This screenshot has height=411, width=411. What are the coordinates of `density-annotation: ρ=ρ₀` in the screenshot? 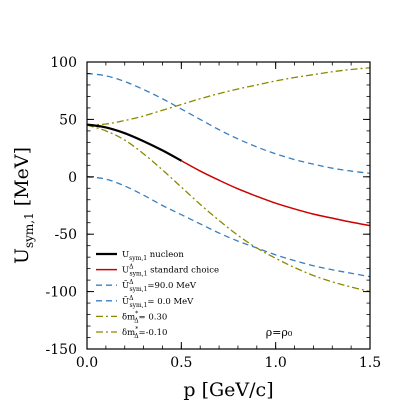 It's located at (279, 332).